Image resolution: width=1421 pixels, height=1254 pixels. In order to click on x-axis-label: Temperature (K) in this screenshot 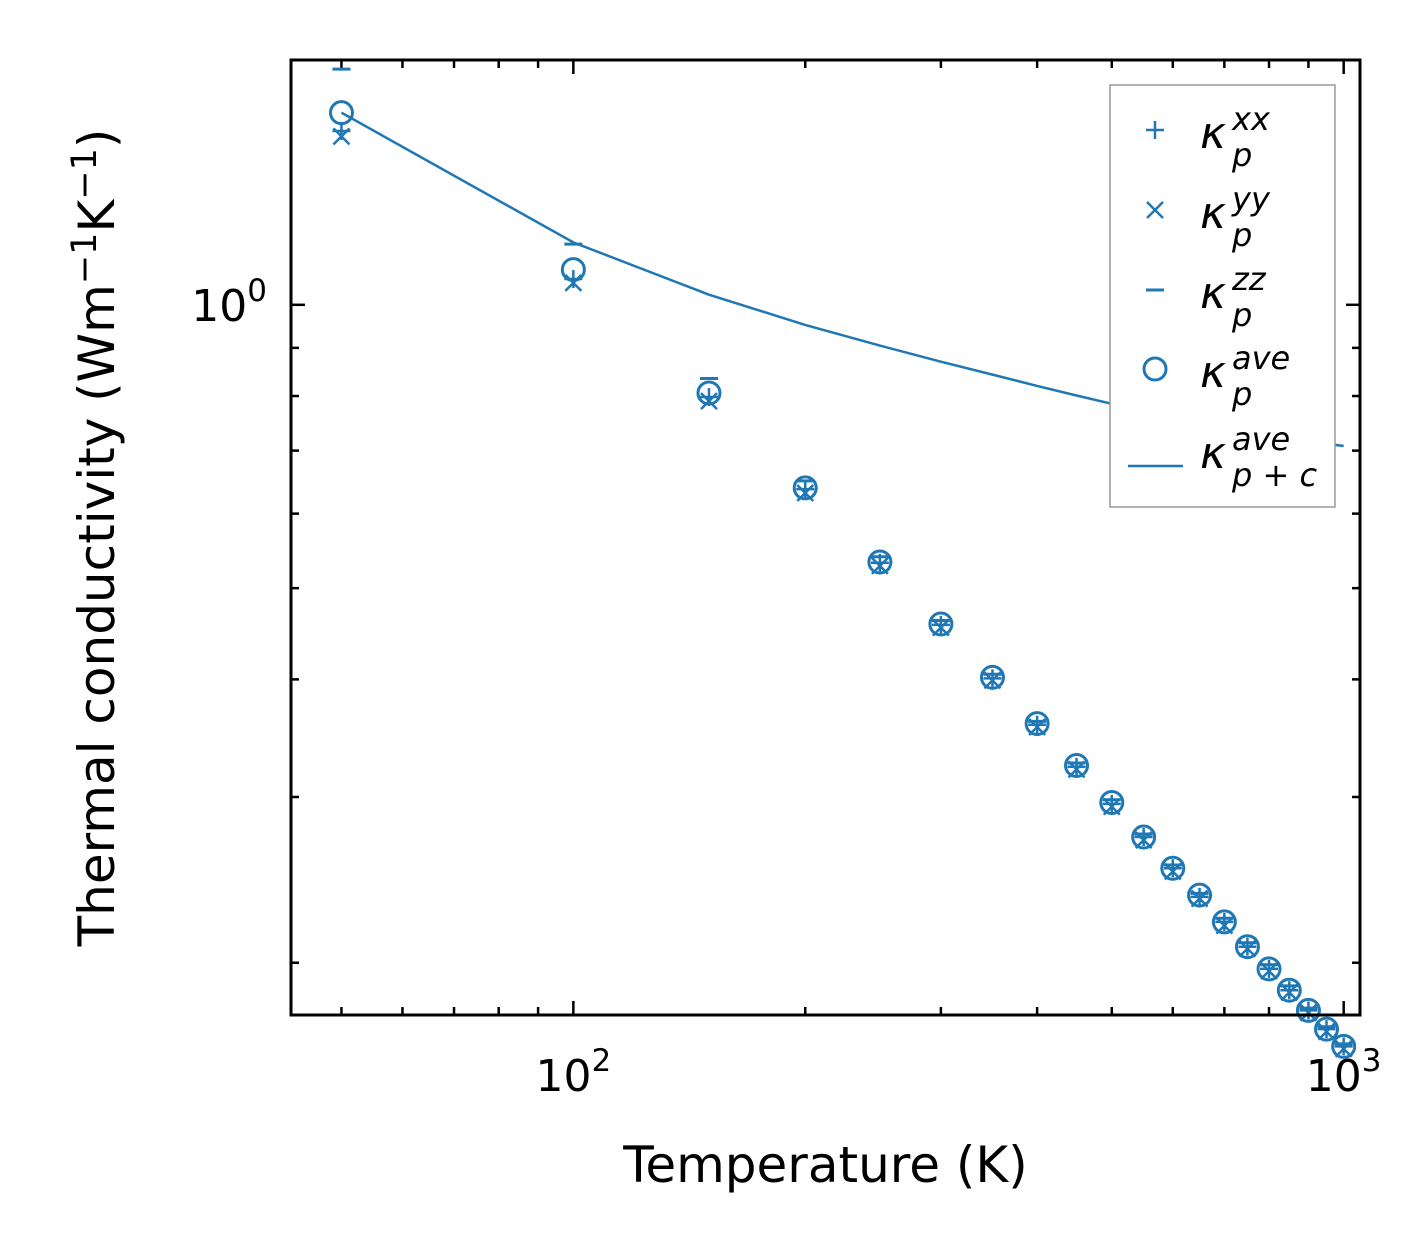, I will do `click(824, 1165)`.